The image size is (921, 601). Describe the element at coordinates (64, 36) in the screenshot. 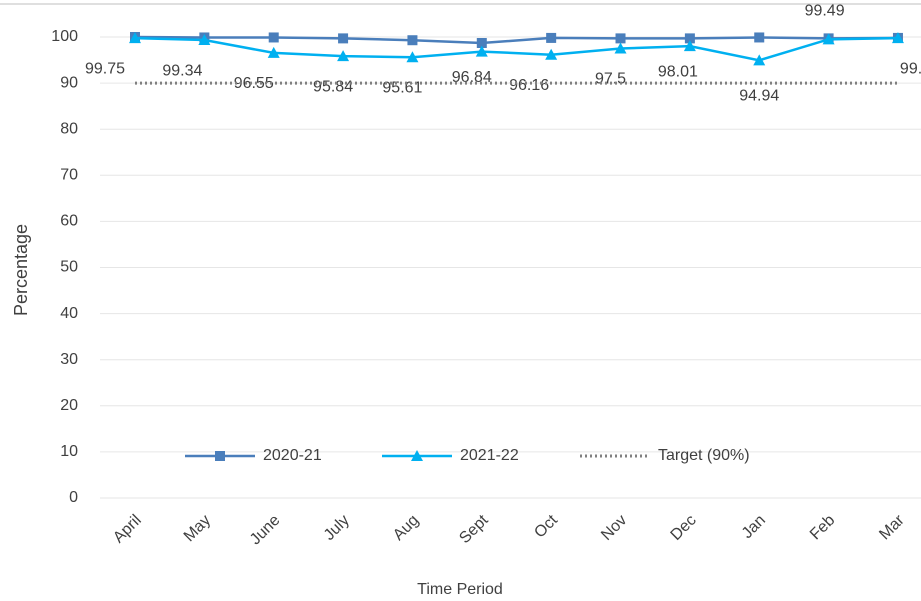

I see `y-tick-label: 100` at that location.